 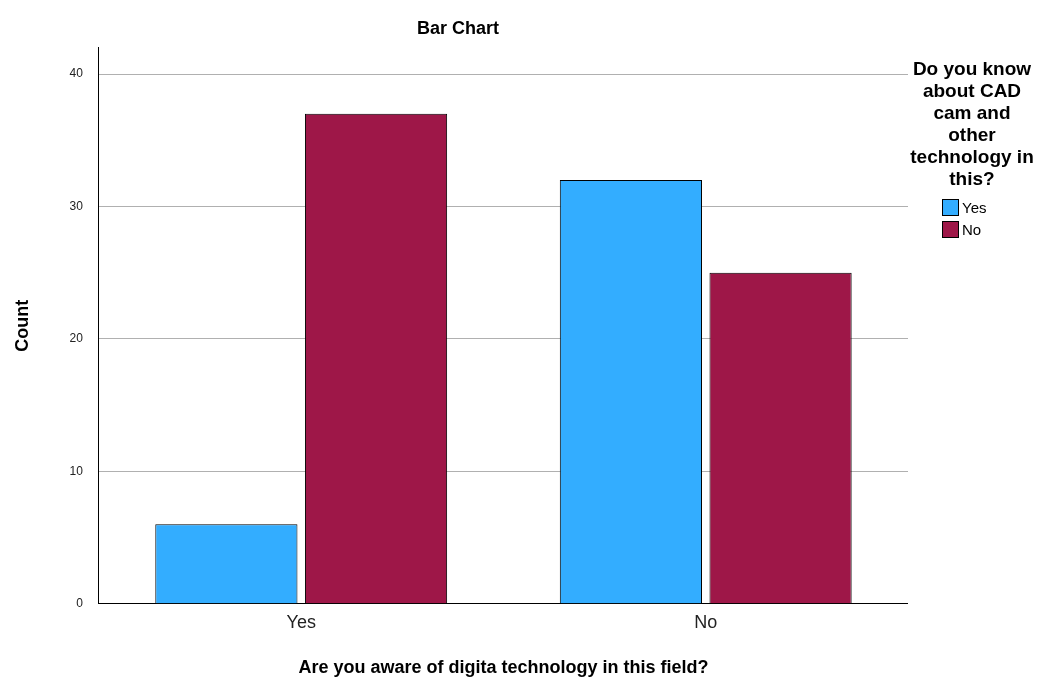 What do you see at coordinates (458, 27) in the screenshot?
I see `chart-title: Bar Chart` at bounding box center [458, 27].